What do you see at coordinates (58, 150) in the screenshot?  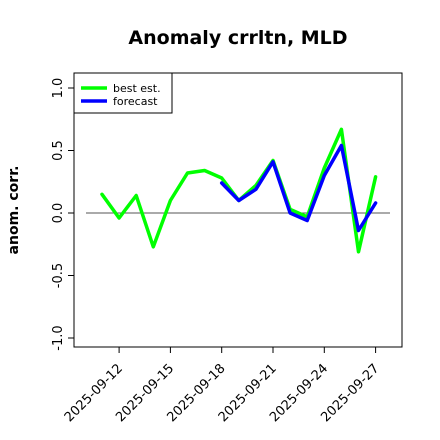 I see `y-tick-label: 0.5` at bounding box center [58, 150].